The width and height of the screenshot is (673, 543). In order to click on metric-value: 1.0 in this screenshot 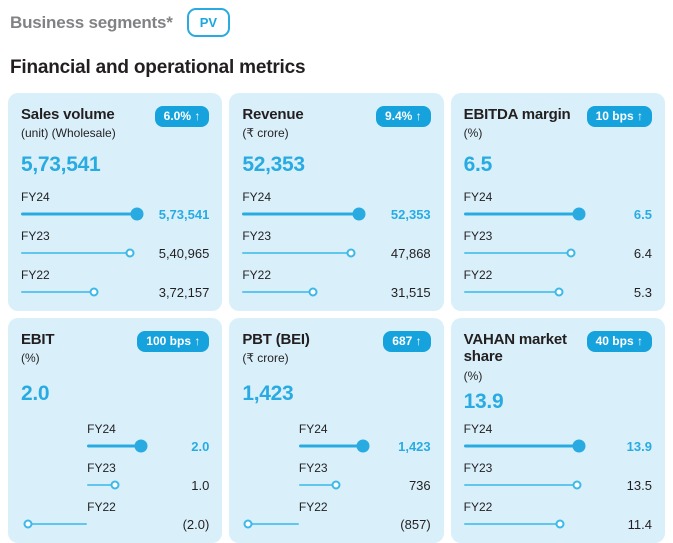, I will do `click(200, 485)`.